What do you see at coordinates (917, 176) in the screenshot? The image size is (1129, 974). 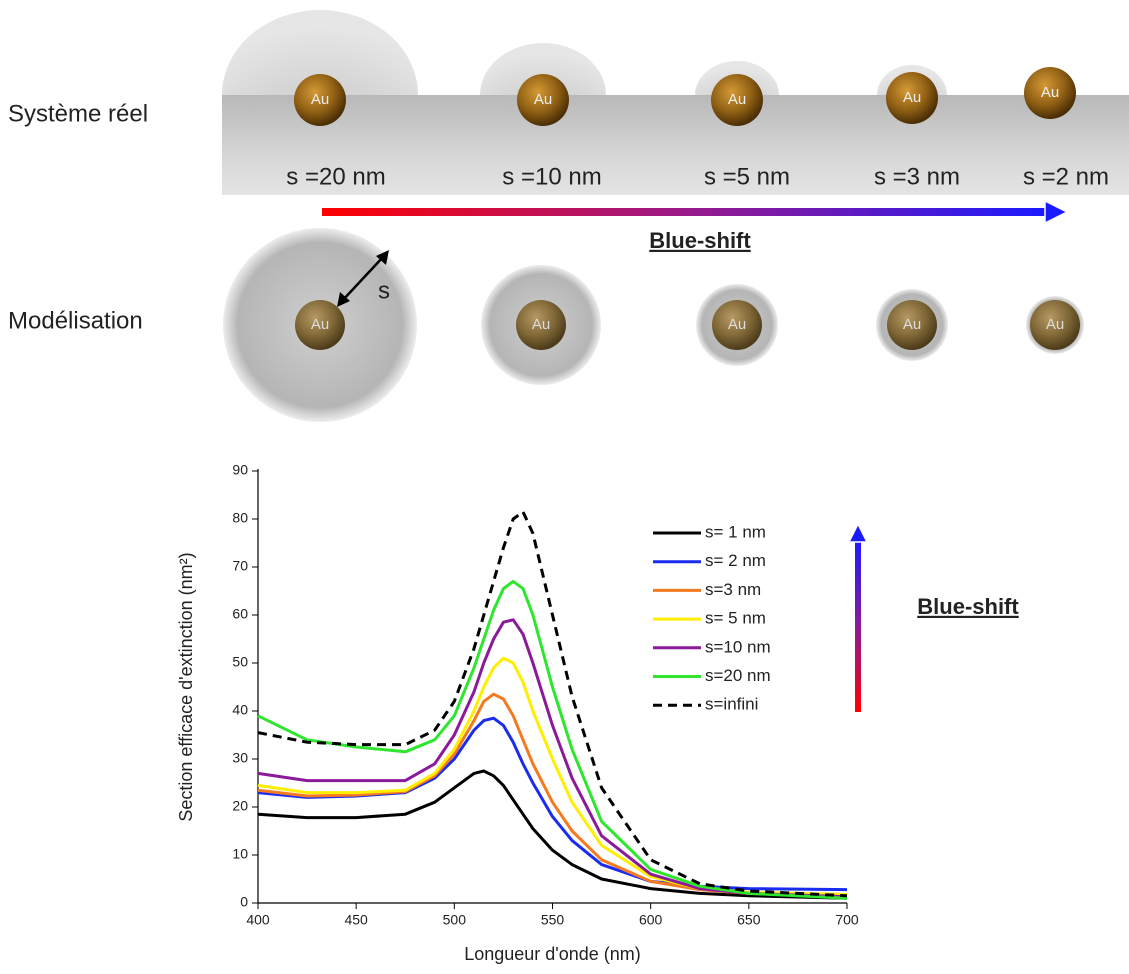 I see `spacing-label: s =3 nm` at bounding box center [917, 176].